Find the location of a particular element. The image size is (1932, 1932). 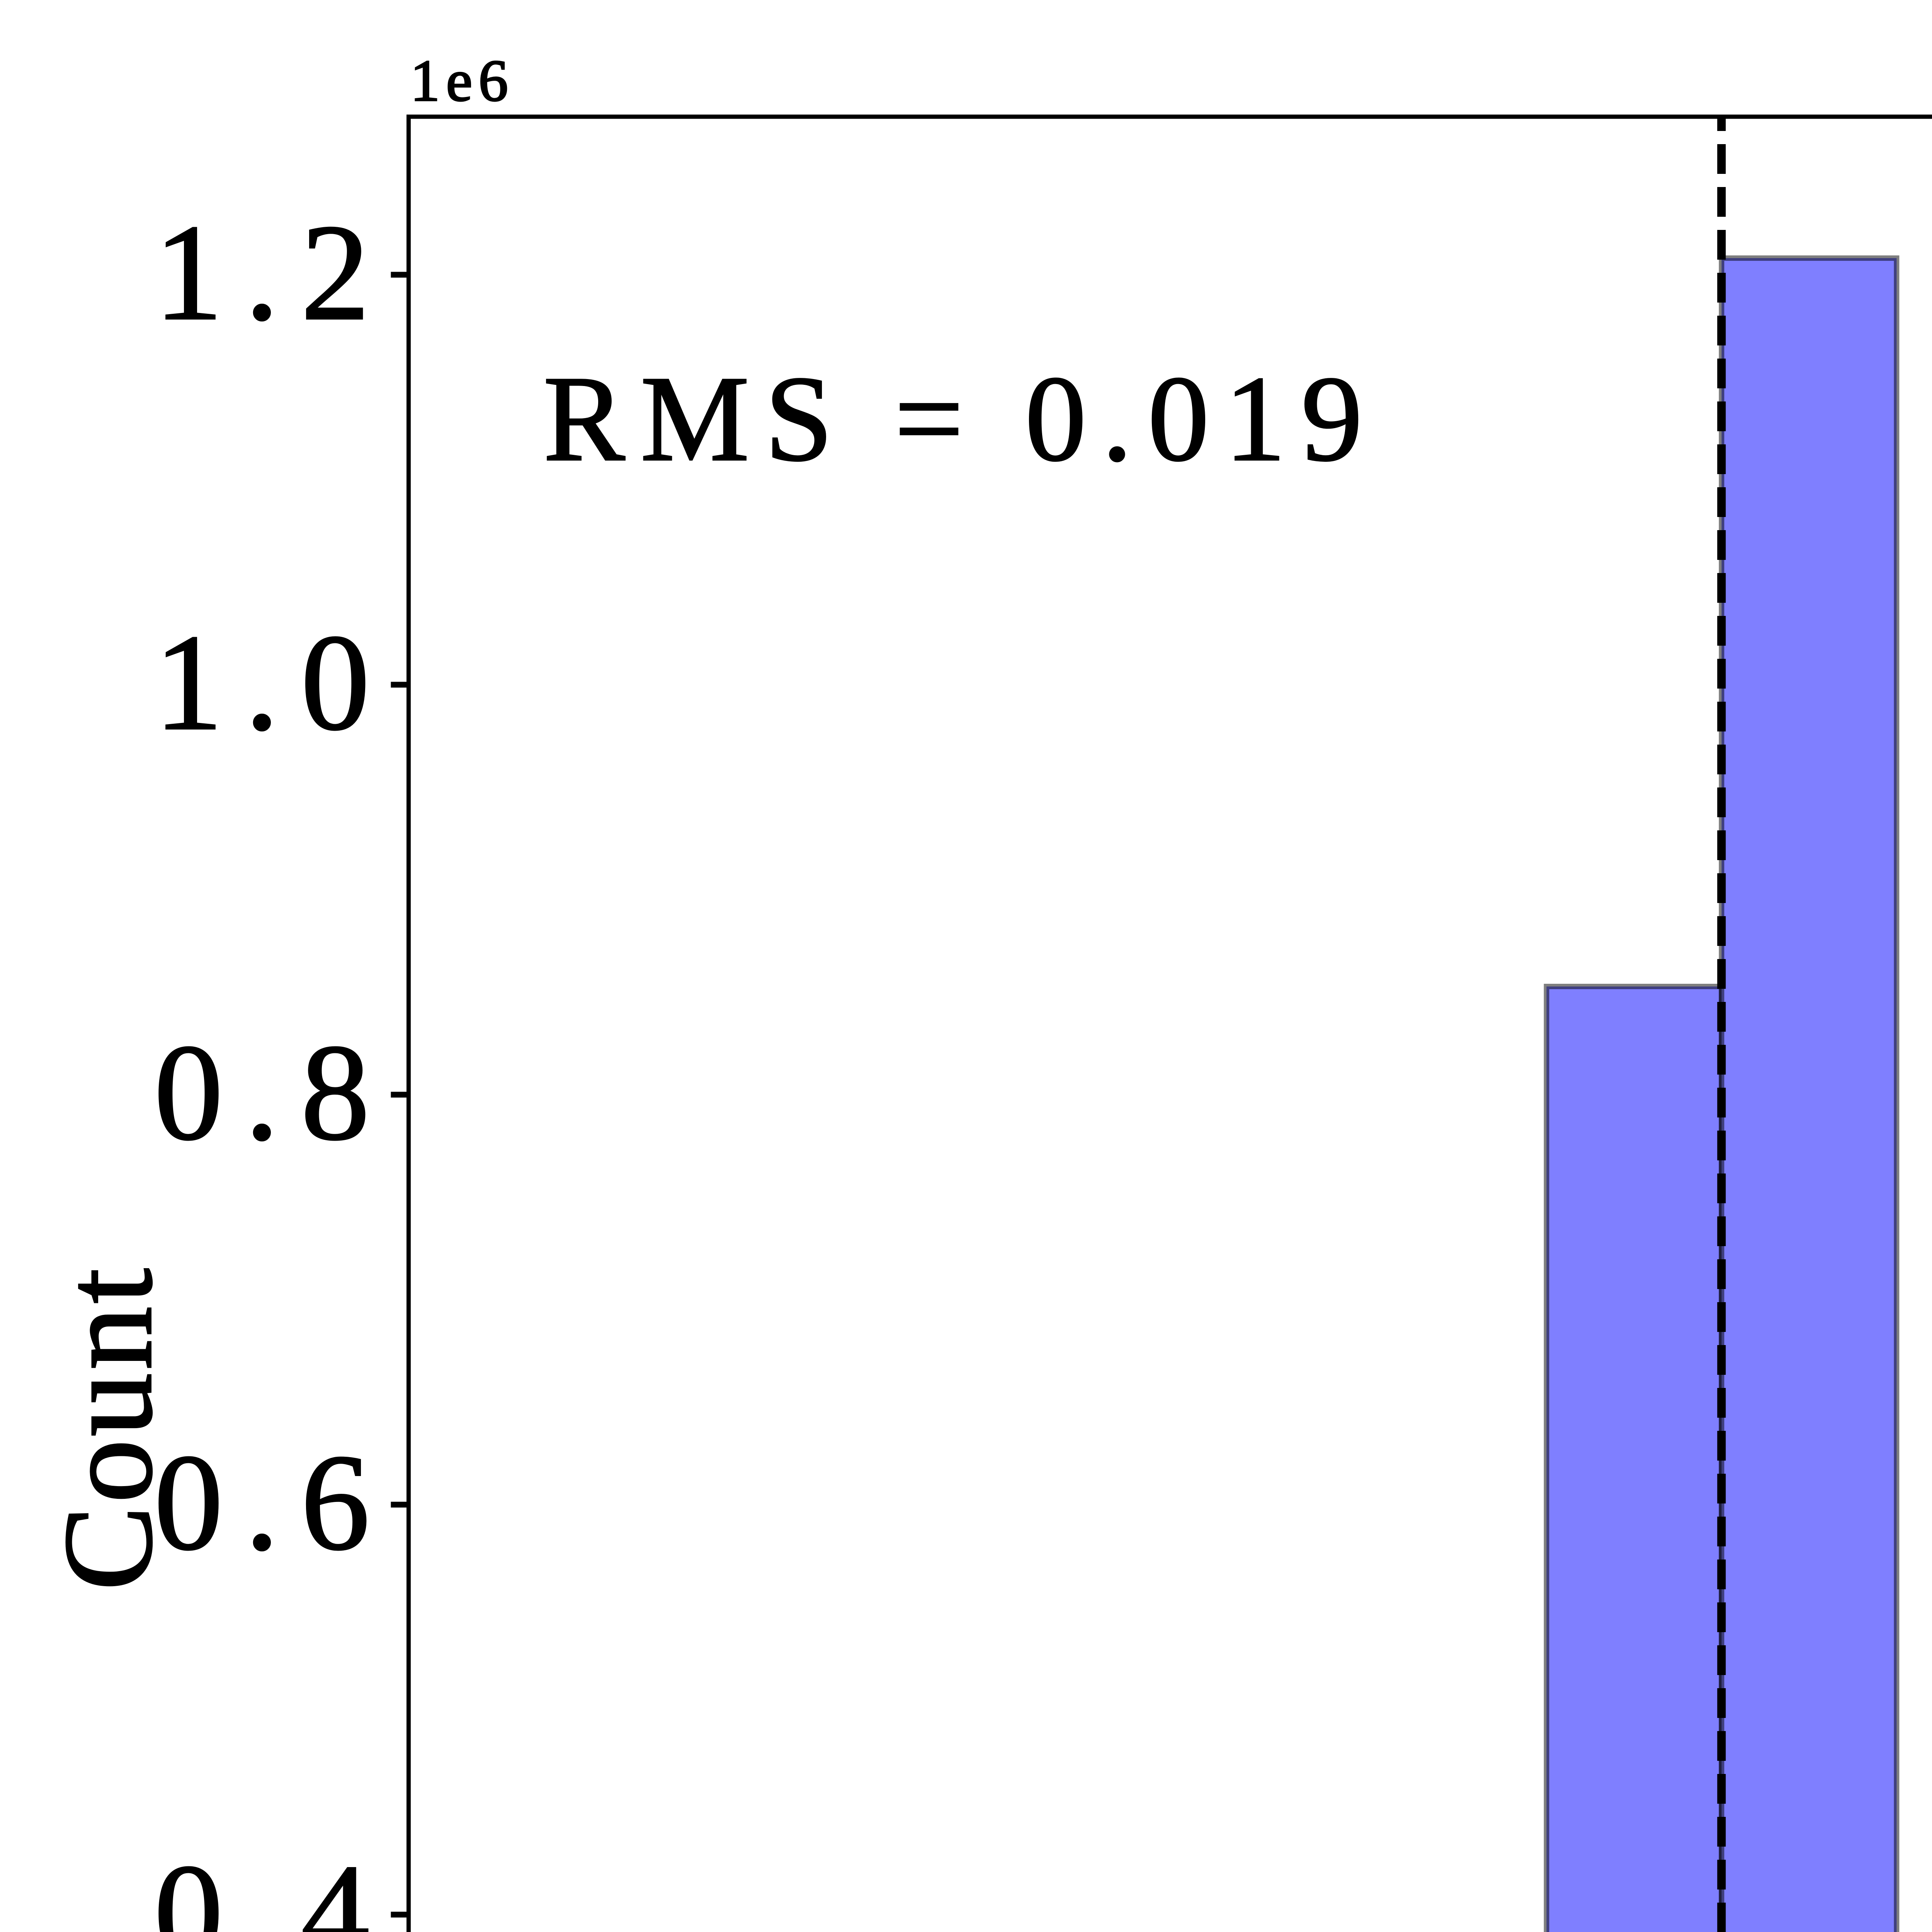

svg-text: 1.2 is located at coordinates (273, 273).